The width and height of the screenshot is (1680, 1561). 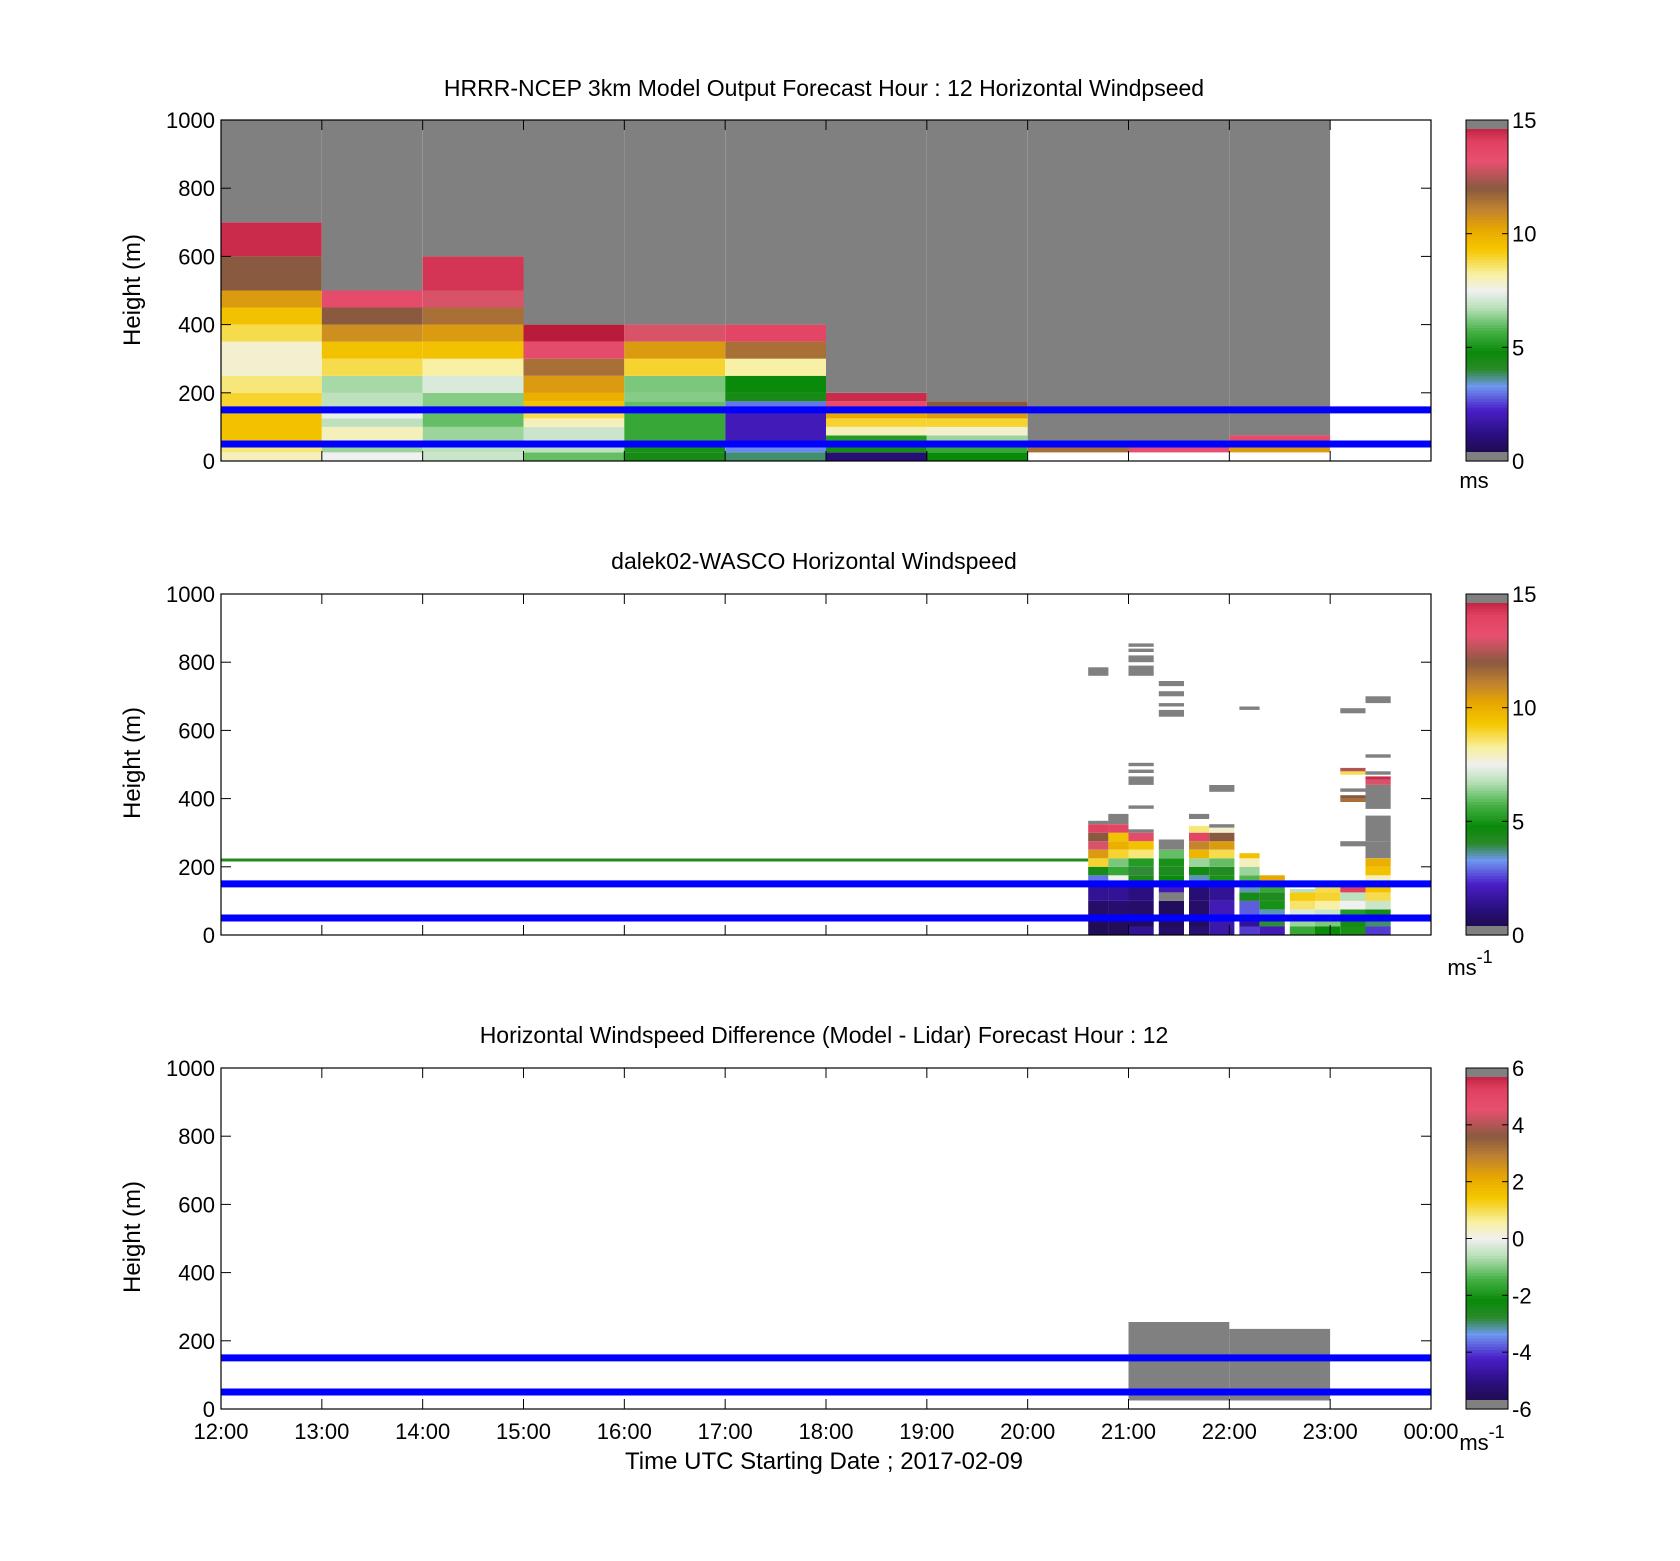 I want to click on colorbar-tick-label: 10, so click(x=1524, y=708).